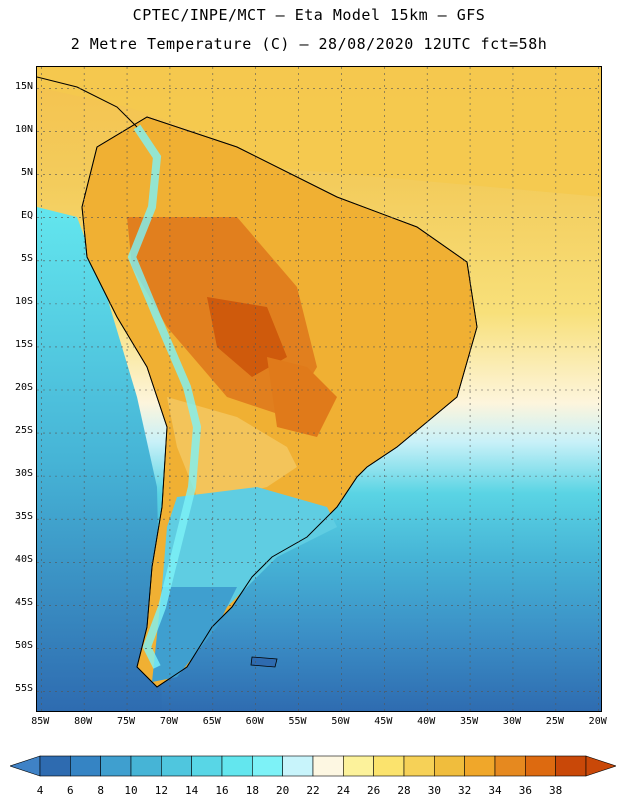 This screenshot has height=800, width=618. Describe the element at coordinates (343, 790) in the screenshot. I see `legend-tick-label: 24` at that location.